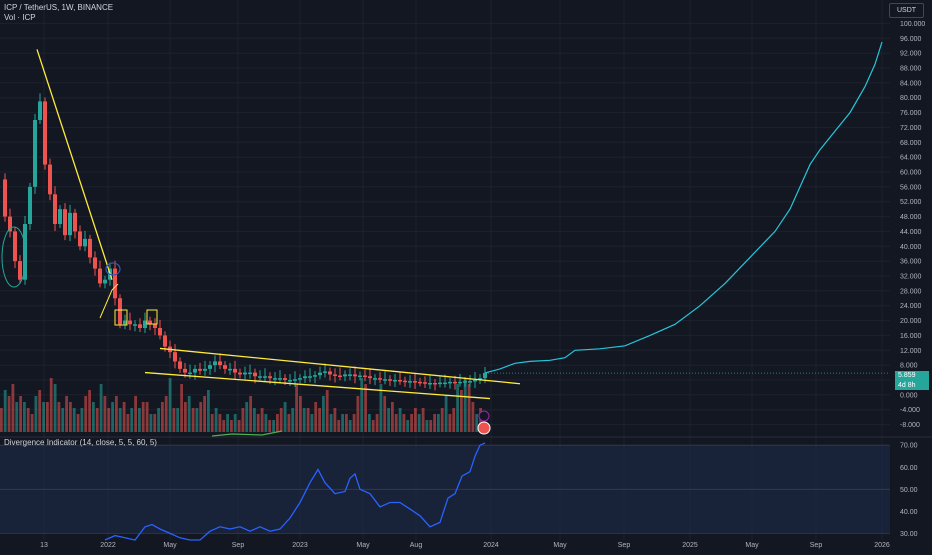 This screenshot has height=555, width=932. Describe the element at coordinates (416, 545) in the screenshot. I see `x-axis-tick-label: Aug` at that location.